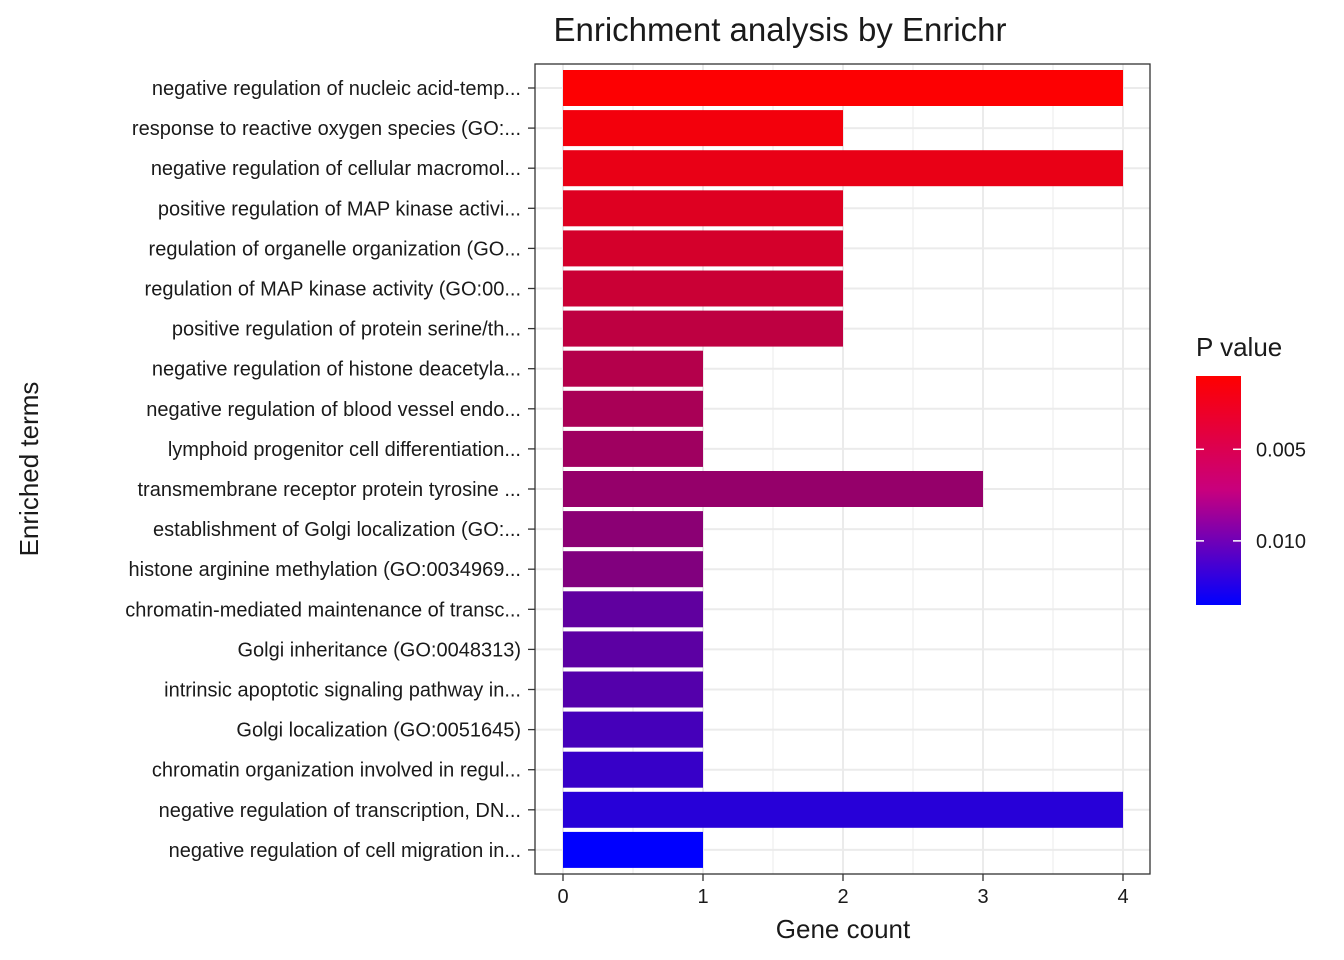  Describe the element at coordinates (702, 897) in the screenshot. I see `x-tick-label: 1` at that location.